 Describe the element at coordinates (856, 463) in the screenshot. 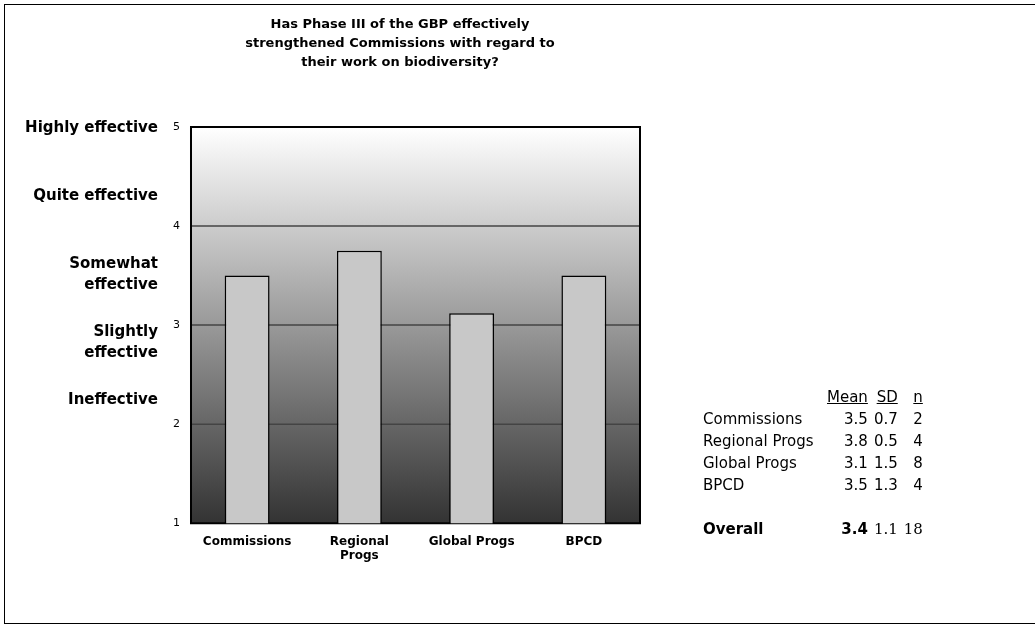

I see `text: 3.1` at that location.